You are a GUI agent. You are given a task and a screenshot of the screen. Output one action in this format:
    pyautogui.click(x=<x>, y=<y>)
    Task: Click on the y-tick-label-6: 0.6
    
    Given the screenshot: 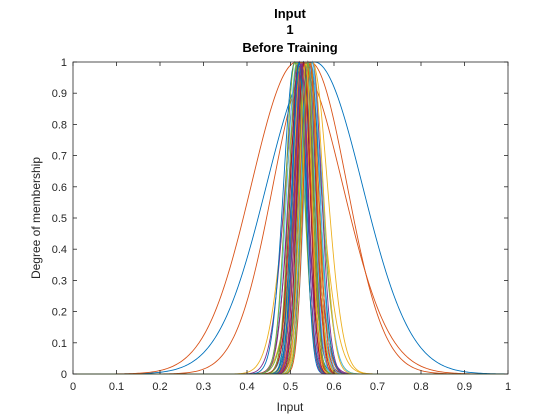 What is the action you would take?
    pyautogui.click(x=59, y=188)
    